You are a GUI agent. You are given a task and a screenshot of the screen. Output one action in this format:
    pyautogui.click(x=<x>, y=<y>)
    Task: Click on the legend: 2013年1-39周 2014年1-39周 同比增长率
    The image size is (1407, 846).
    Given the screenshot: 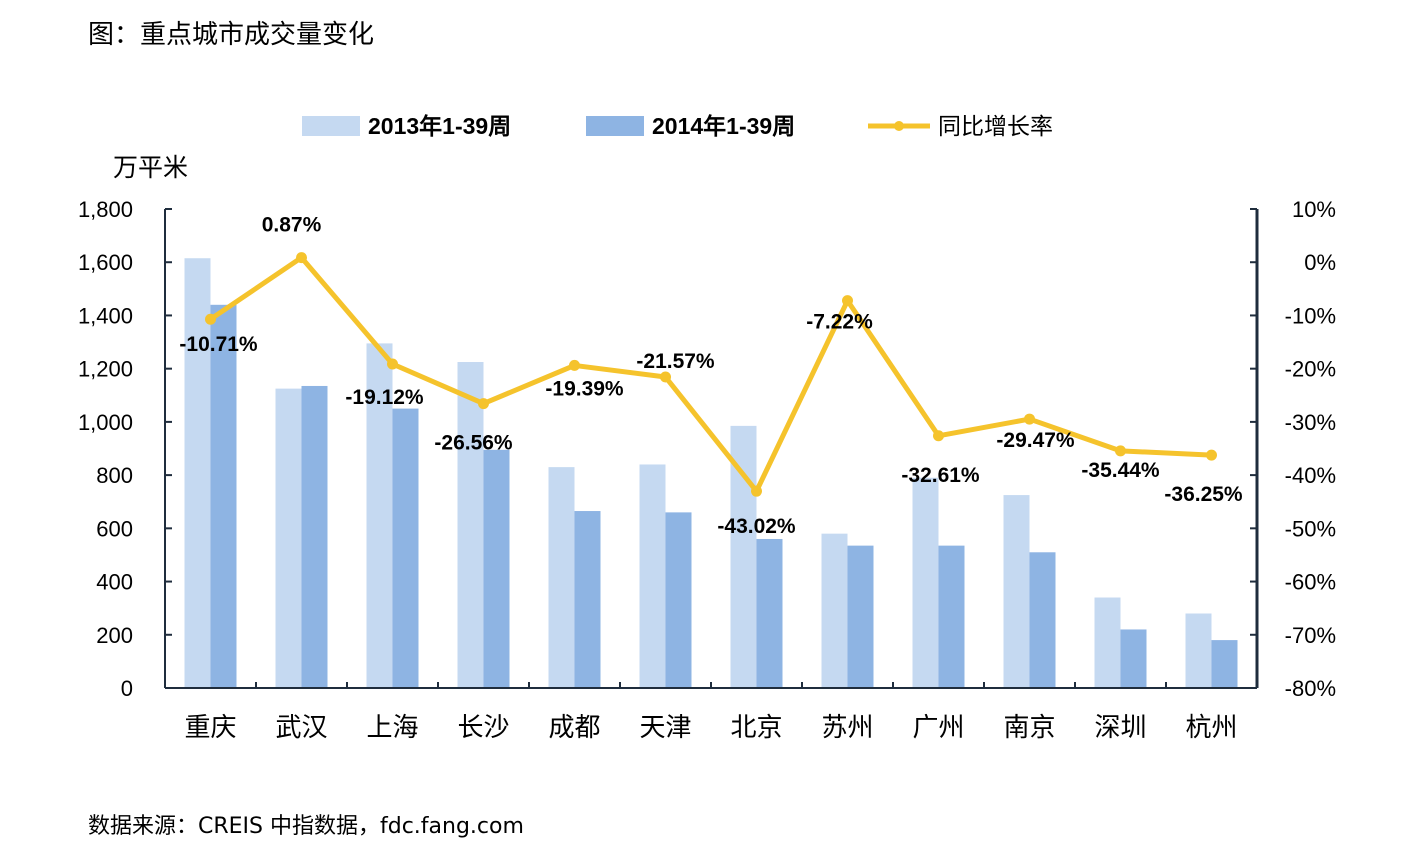 What is the action you would take?
    pyautogui.click(x=677, y=126)
    